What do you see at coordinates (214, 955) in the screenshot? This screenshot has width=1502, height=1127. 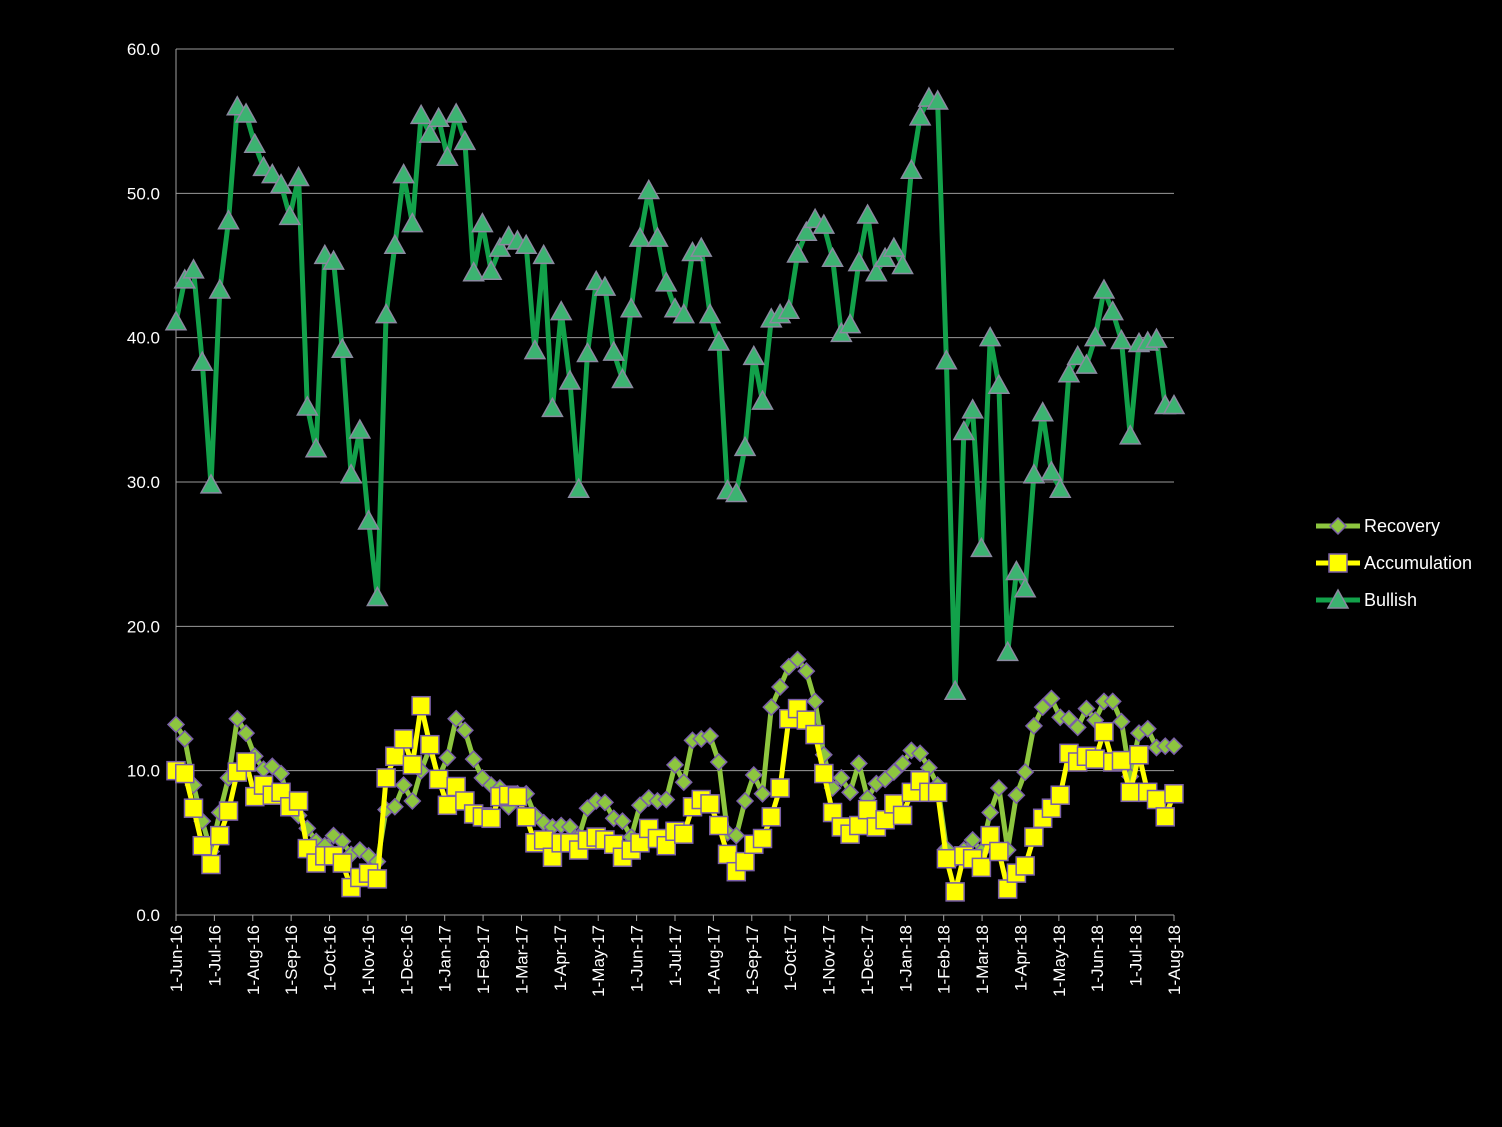 I see `x-tick-label: 1-Jul-16` at bounding box center [214, 955].